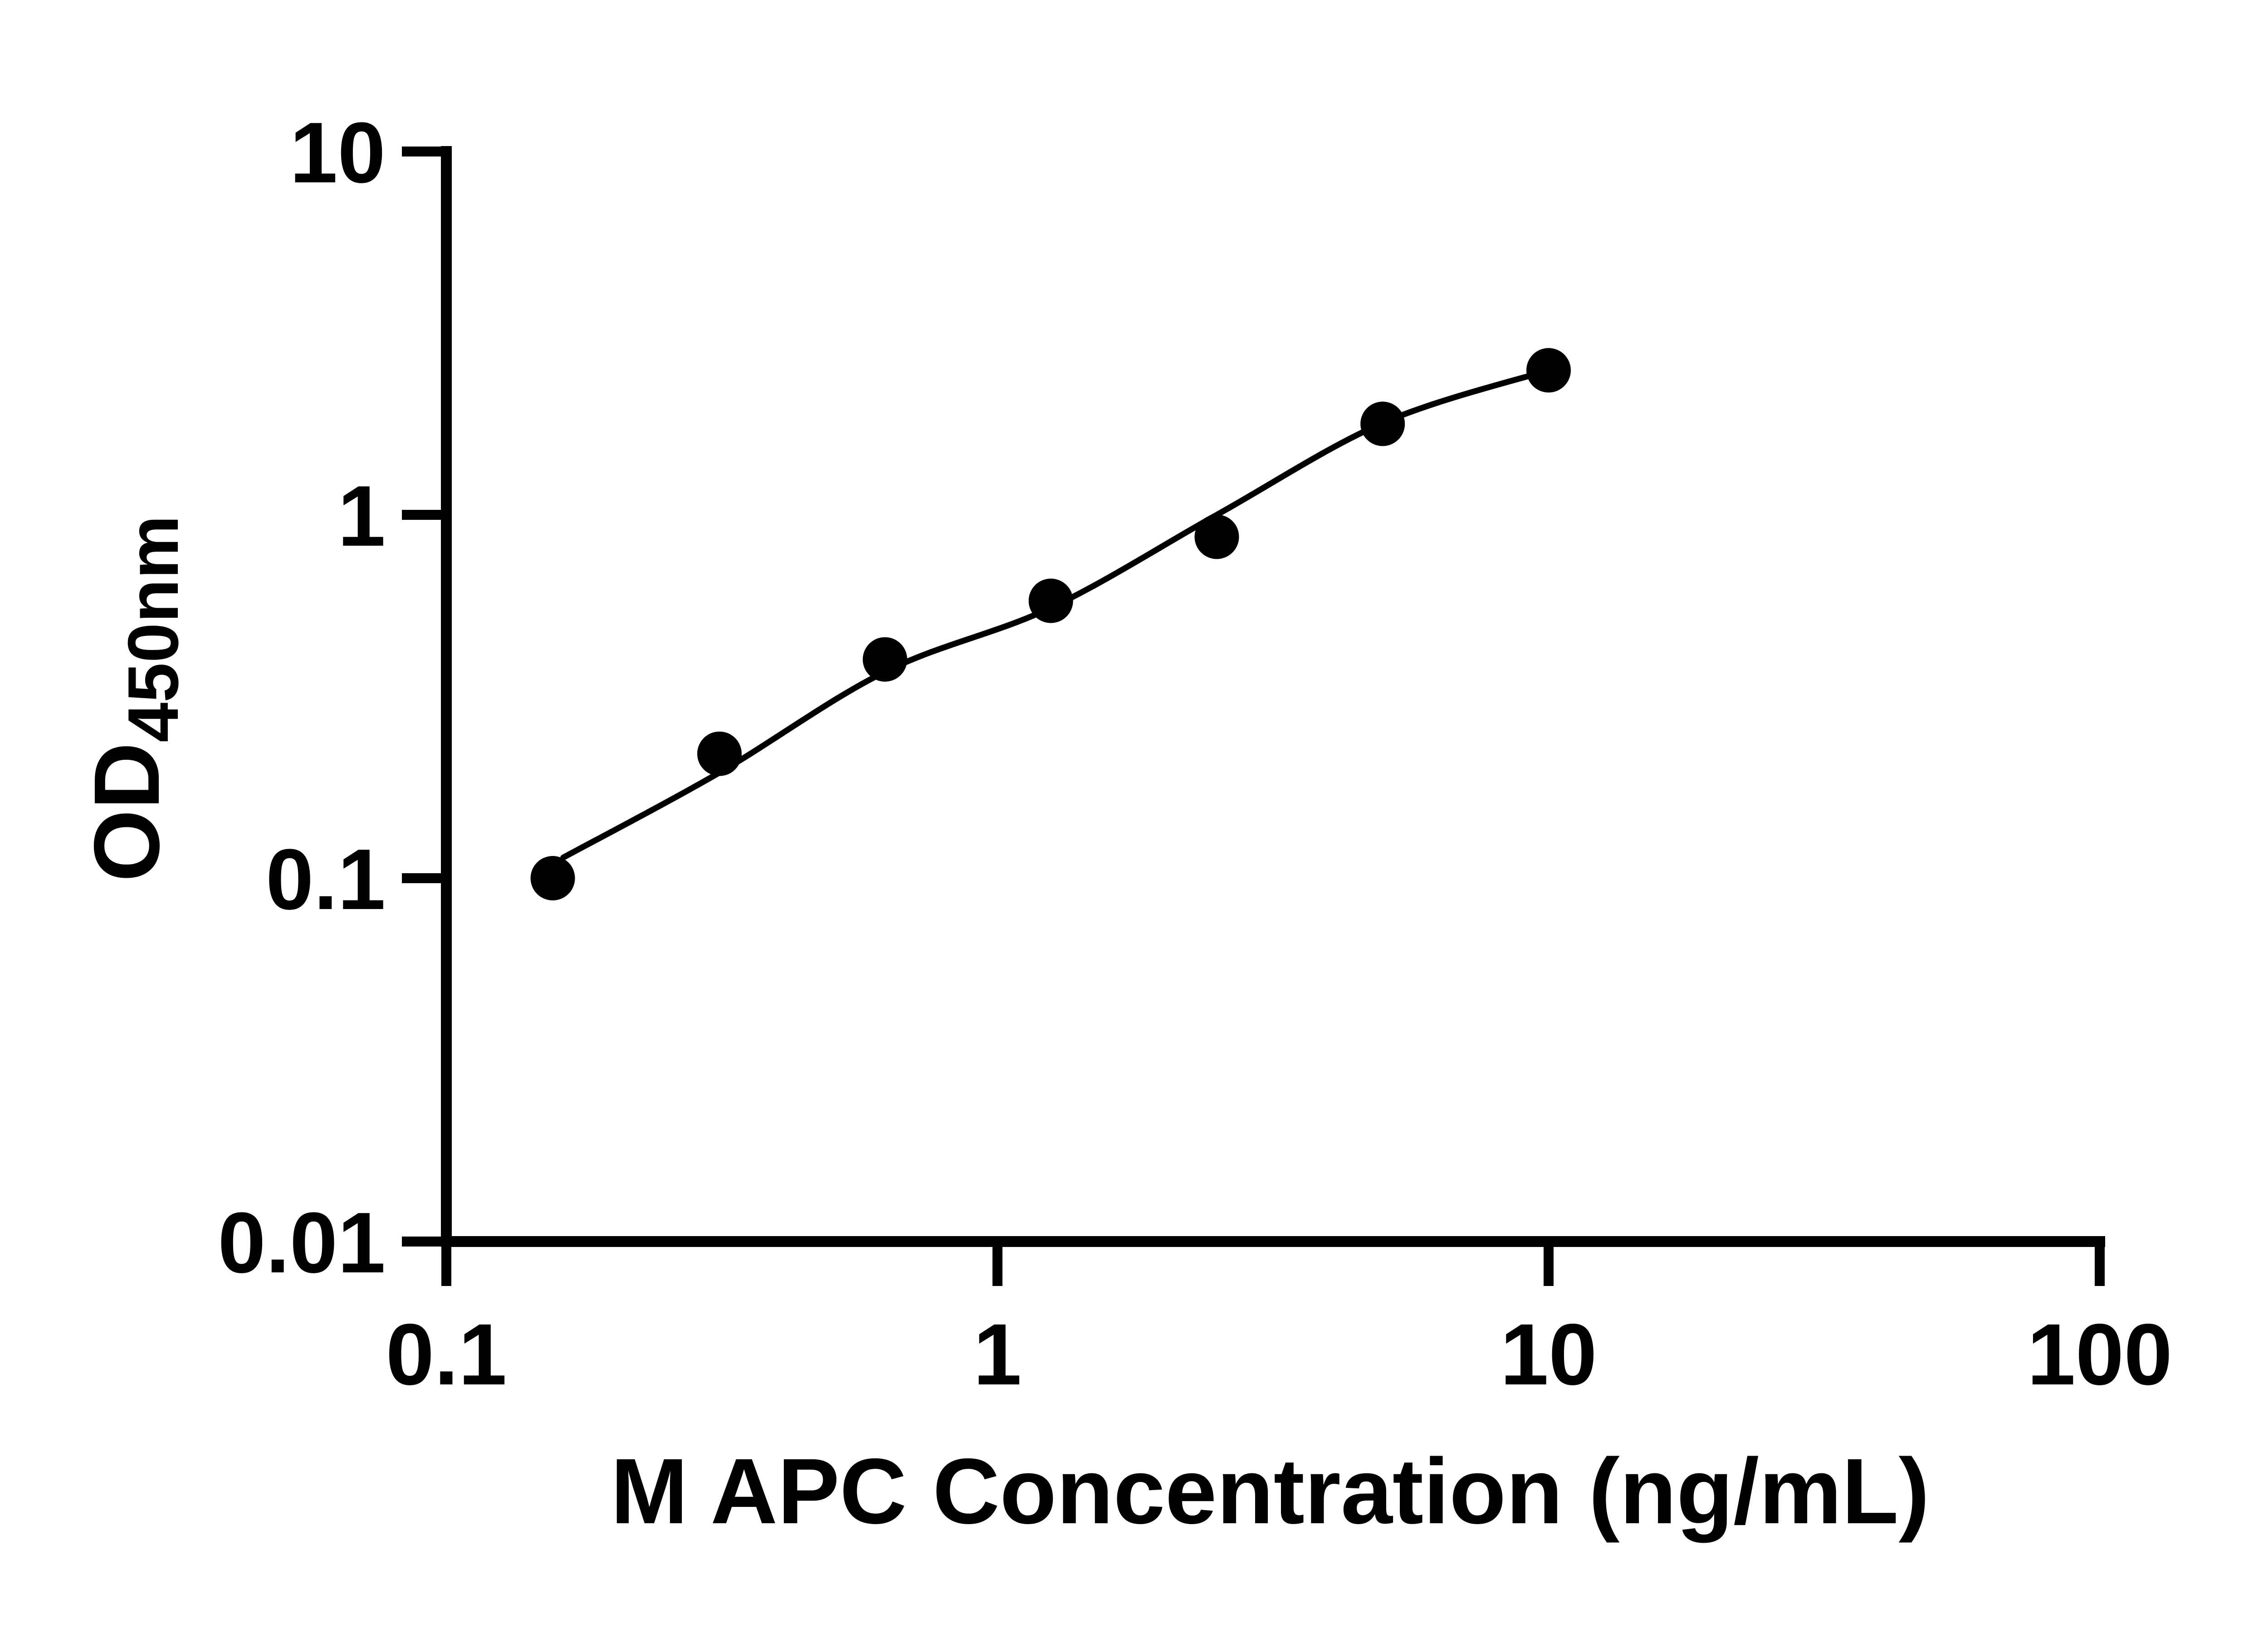 This screenshot has width=2268, height=1633. What do you see at coordinates (998, 1354) in the screenshot?
I see `x-tick-label-1: 1` at bounding box center [998, 1354].